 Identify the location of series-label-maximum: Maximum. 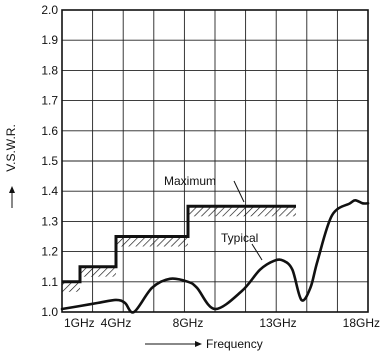
(190, 181).